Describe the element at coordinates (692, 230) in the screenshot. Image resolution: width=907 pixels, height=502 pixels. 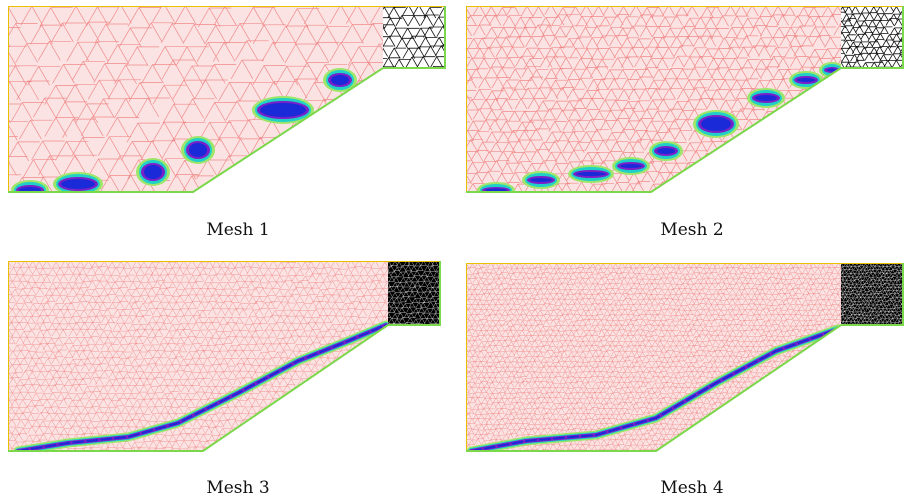
I see `mesh-2-caption: Mesh 2` at that location.